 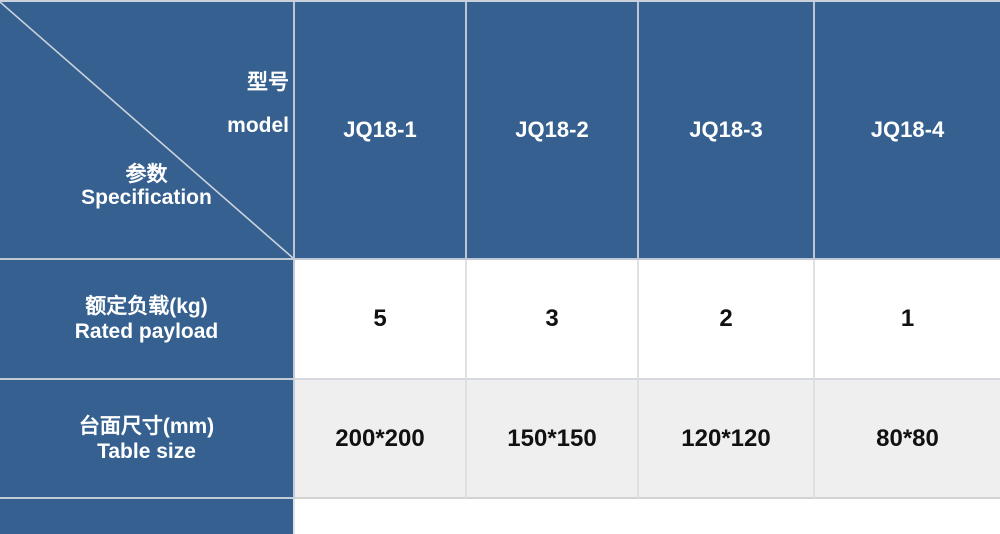 What do you see at coordinates (551, 439) in the screenshot?
I see `value-cell-size-jq18-2: 150*150` at bounding box center [551, 439].